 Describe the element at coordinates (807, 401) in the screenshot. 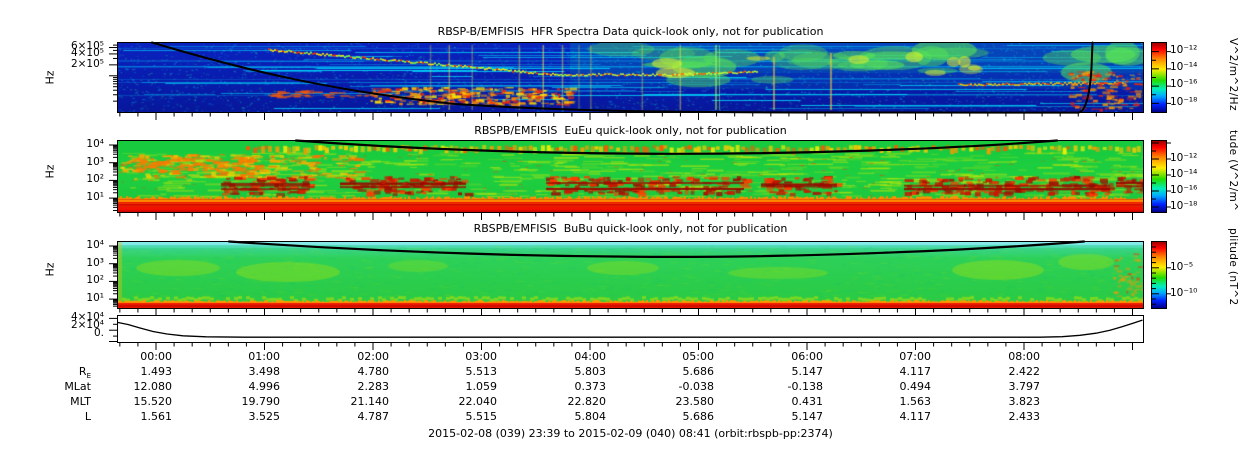

I see `ephemeris-value: 0.431` at that location.